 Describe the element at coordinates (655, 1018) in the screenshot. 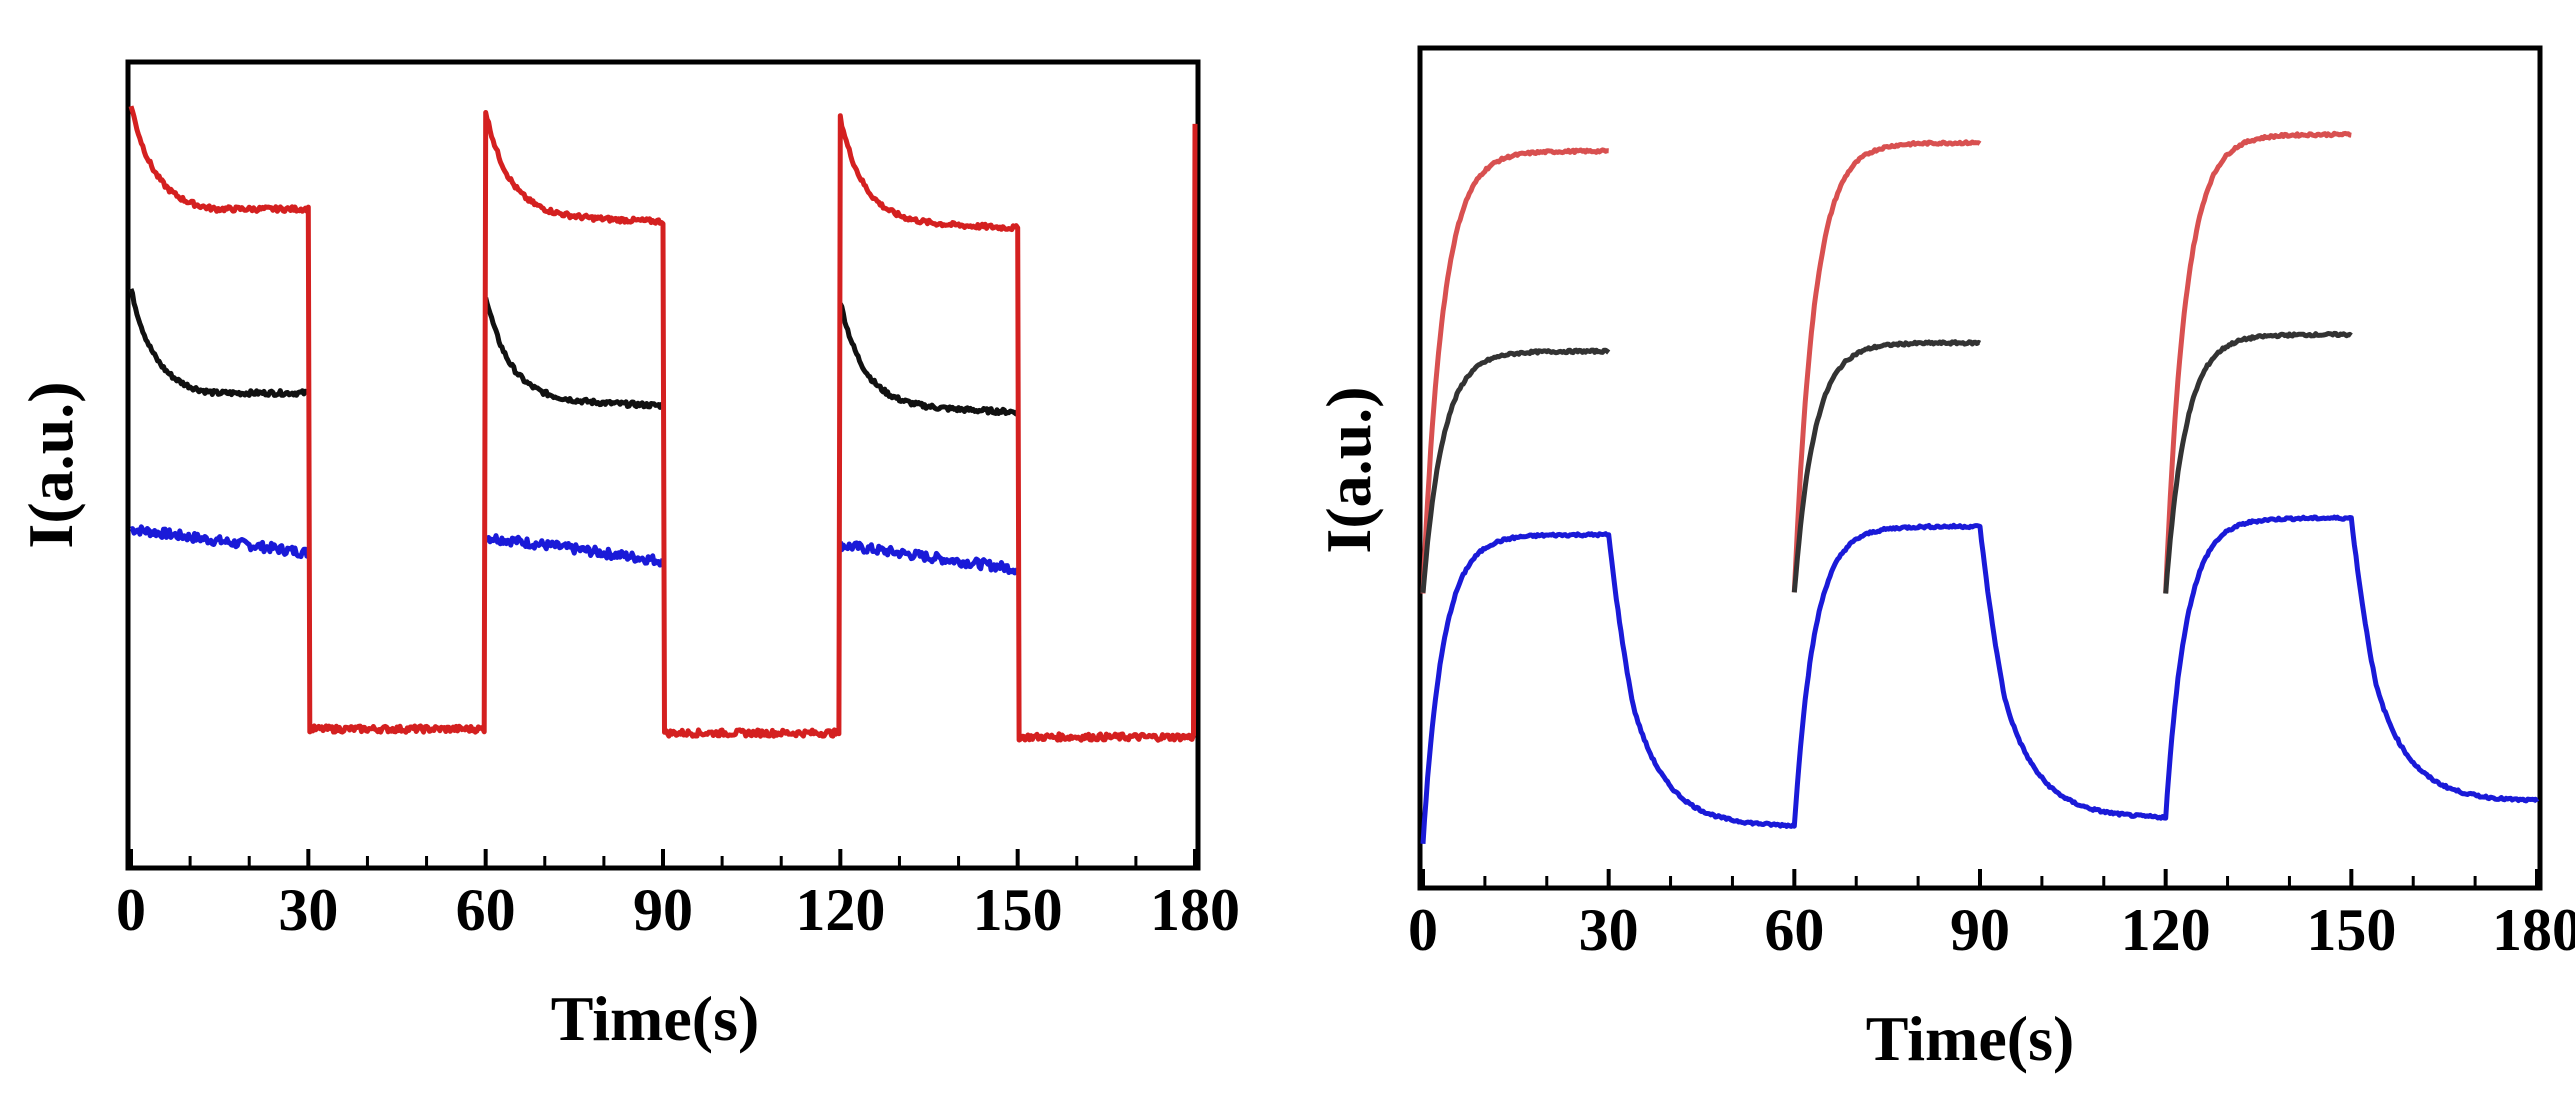

I see `left-x-axis-label: Time(s)` at that location.